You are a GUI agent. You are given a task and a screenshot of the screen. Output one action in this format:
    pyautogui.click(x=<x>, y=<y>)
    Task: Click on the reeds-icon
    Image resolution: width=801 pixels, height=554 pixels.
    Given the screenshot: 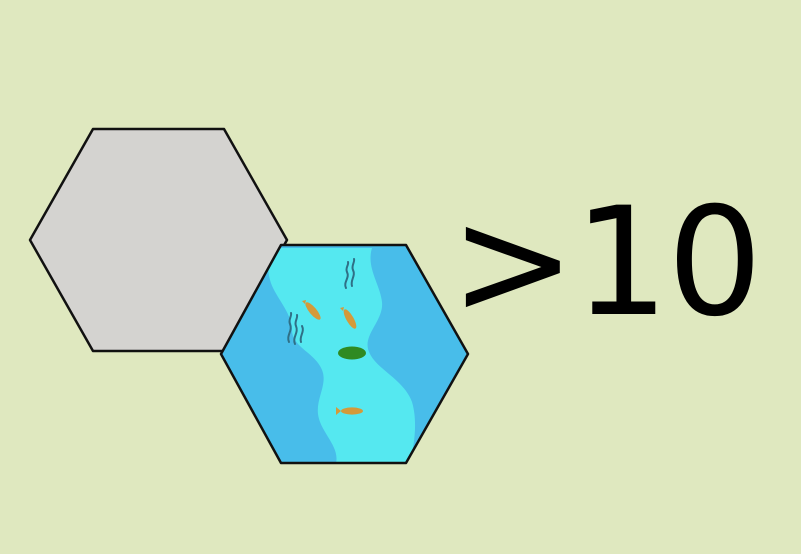 What is the action you would take?
    pyautogui.click(x=321, y=301)
    